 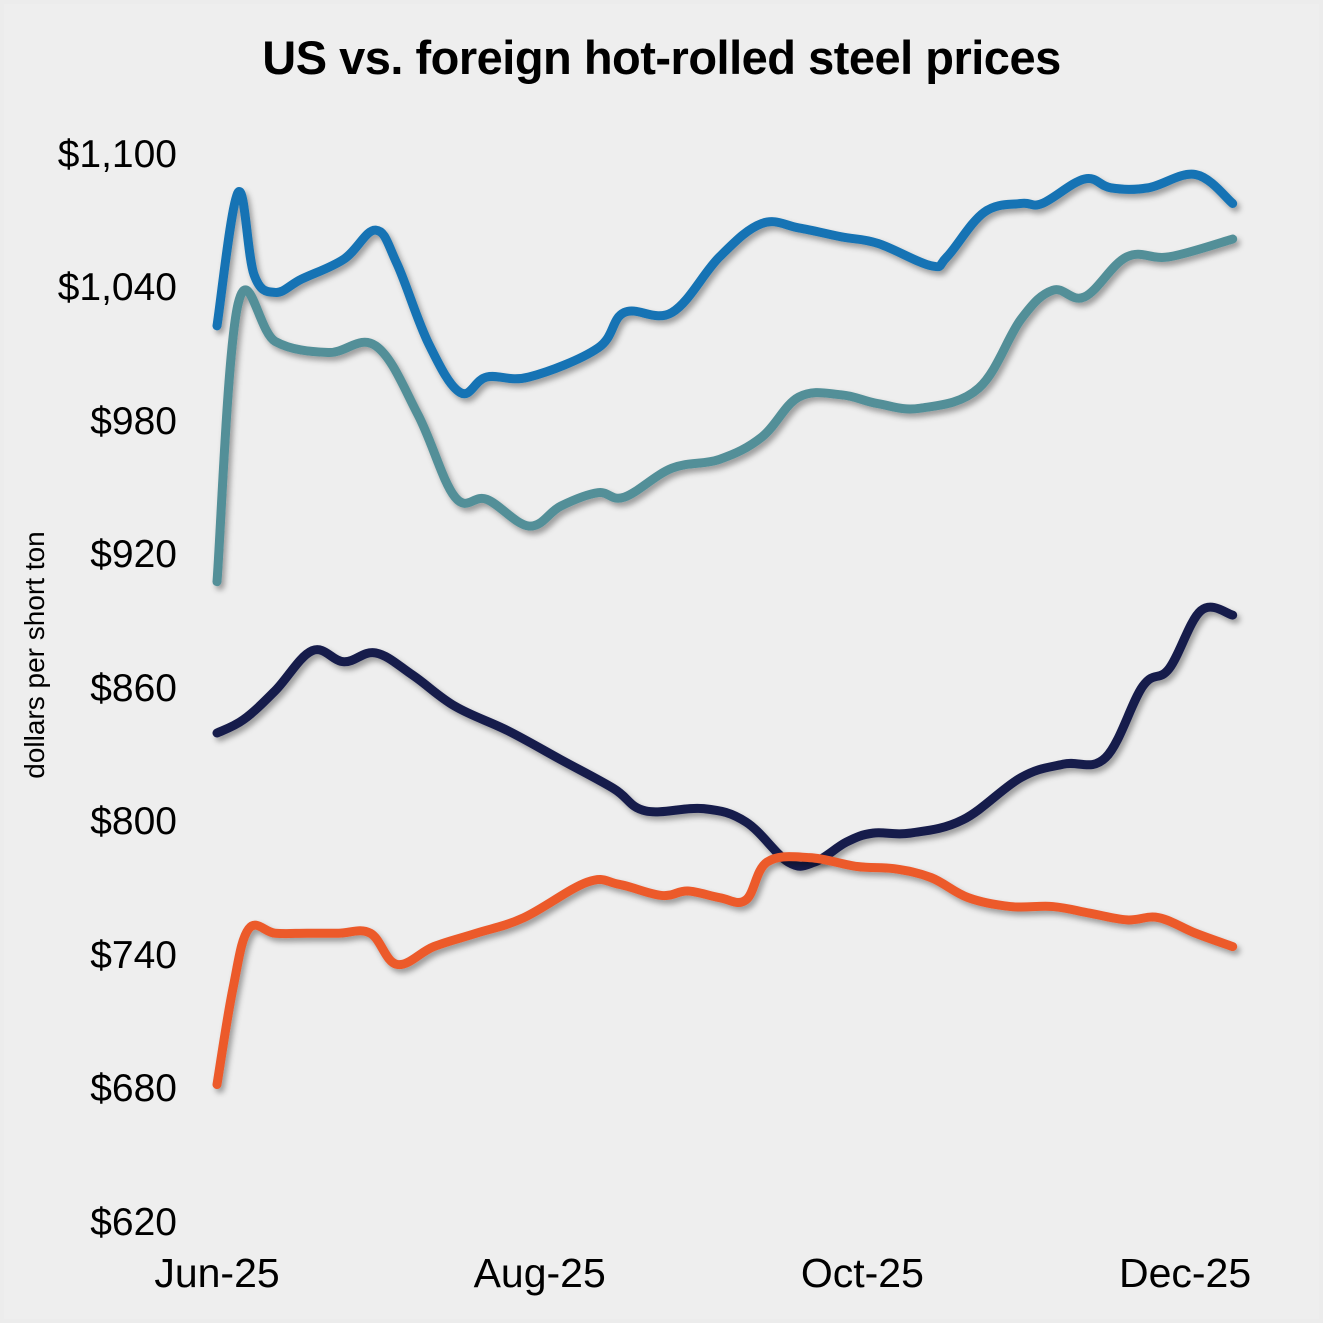 What do you see at coordinates (133, 688) in the screenshot?
I see `y-tick-label: $860` at bounding box center [133, 688].